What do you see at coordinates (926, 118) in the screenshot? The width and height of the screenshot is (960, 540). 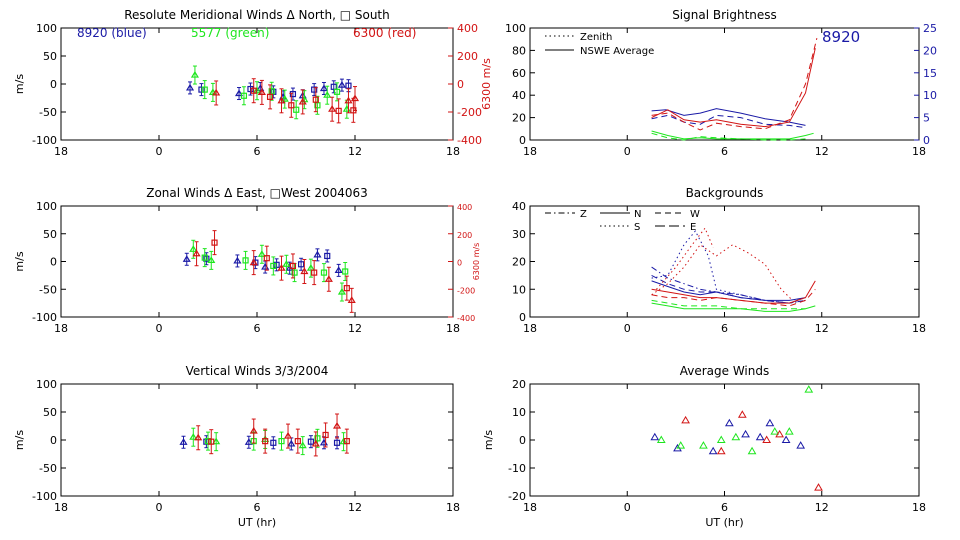 I see `y2-tick-label: 5` at bounding box center [926, 118].